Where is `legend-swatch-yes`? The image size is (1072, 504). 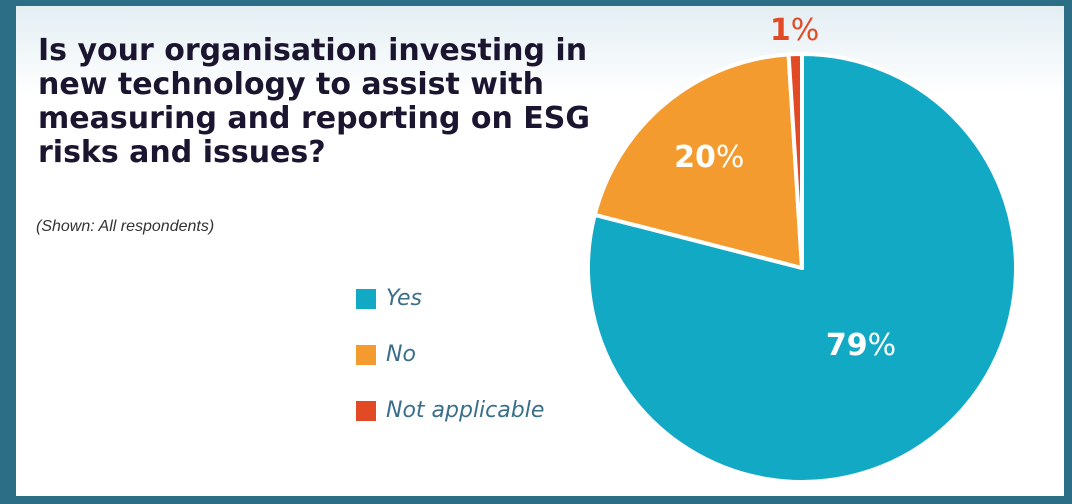
legend-swatch-yes is located at coordinates (366, 299).